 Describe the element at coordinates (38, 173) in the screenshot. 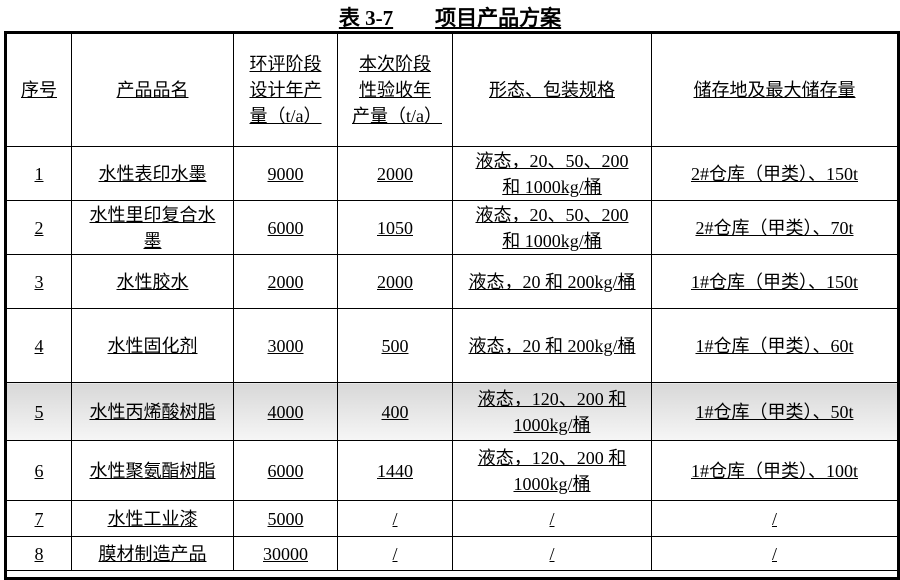

I see `cell-no: 1` at that location.